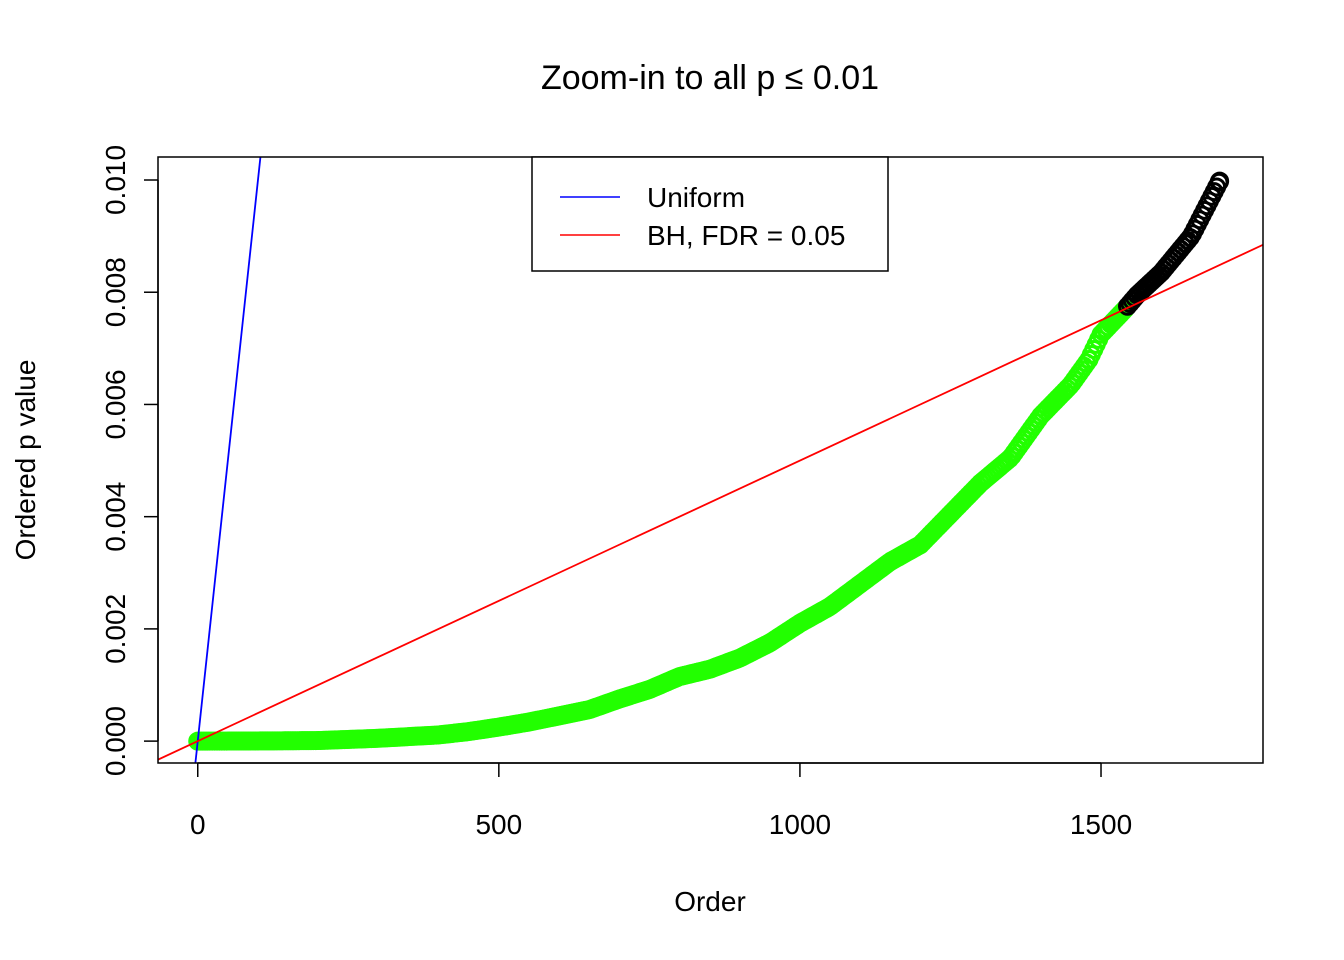 Image resolution: width=1344 pixels, height=960 pixels. What do you see at coordinates (25, 460) in the screenshot?
I see `y-axis-label: Ordered p value` at bounding box center [25, 460].